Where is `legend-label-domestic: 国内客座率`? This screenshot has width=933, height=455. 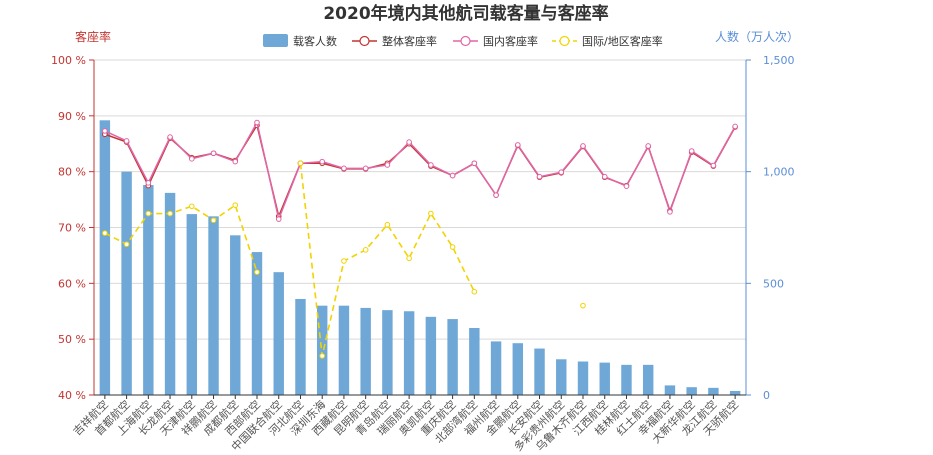 legend-label-domestic: 国内客座率 is located at coordinates (510, 41).